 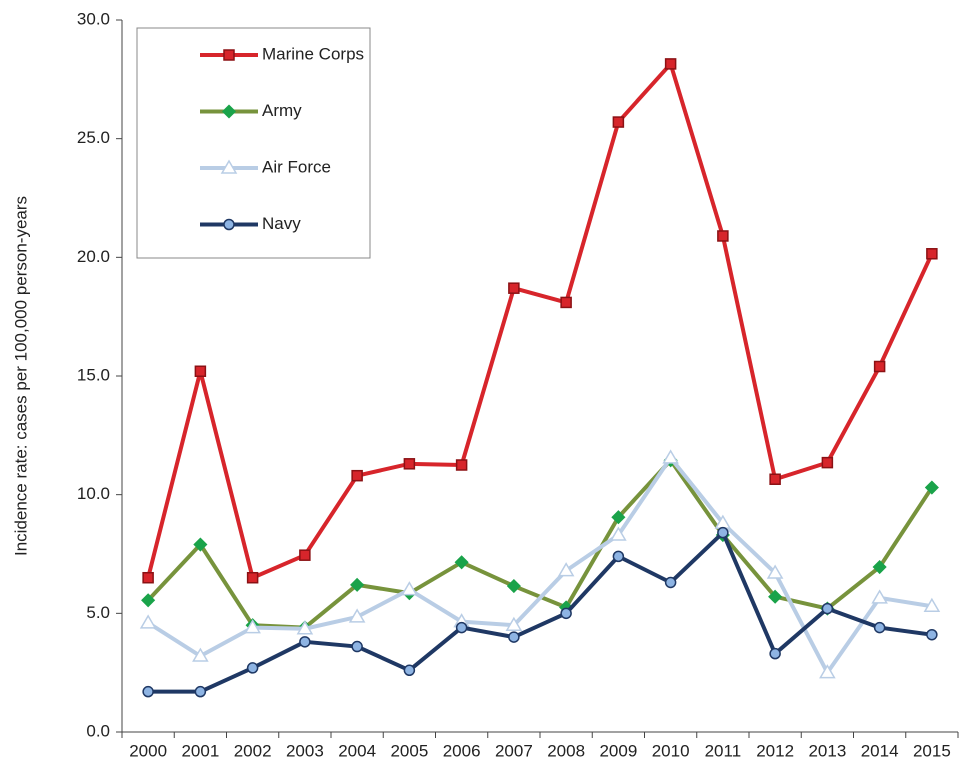 What do you see at coordinates (305, 750) in the screenshot?
I see `x-tick-label: 2003` at bounding box center [305, 750].